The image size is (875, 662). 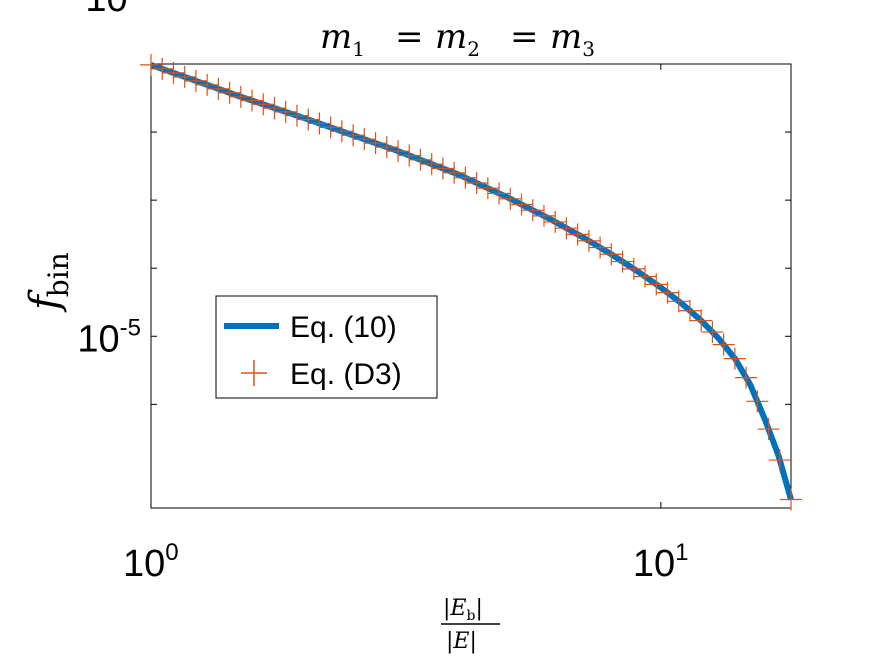 I want to click on y-tick-label-6: 100, so click(x=113, y=10).